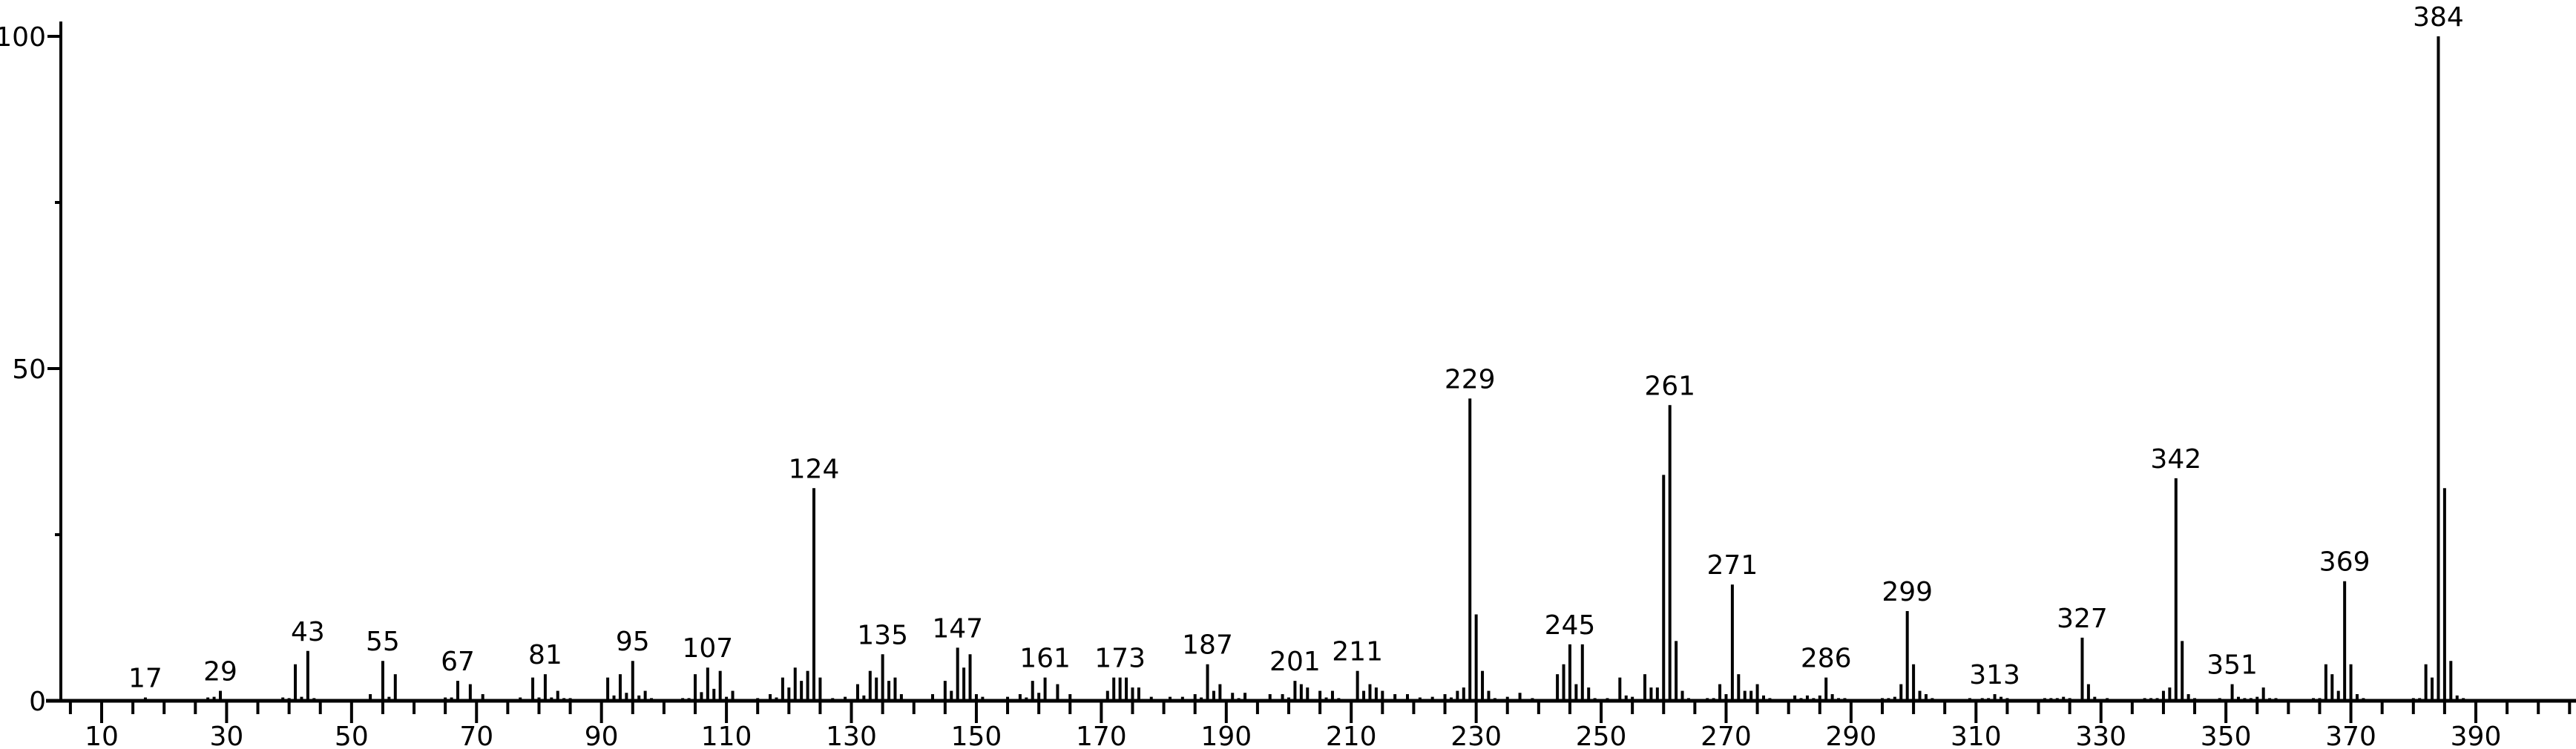 This screenshot has height=749, width=2576. Describe the element at coordinates (882, 635) in the screenshot. I see `peak-label: 135` at that location.